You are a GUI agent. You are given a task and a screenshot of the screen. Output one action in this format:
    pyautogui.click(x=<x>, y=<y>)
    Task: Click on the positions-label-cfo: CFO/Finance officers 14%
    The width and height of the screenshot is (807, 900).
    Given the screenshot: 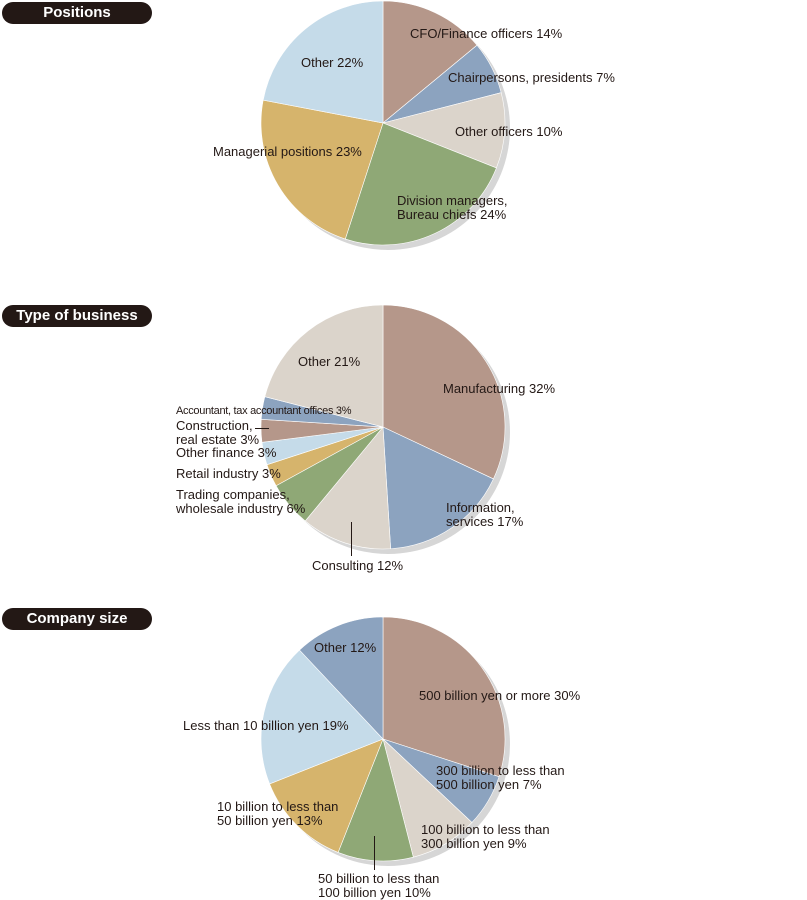 What is the action you would take?
    pyautogui.click(x=486, y=33)
    